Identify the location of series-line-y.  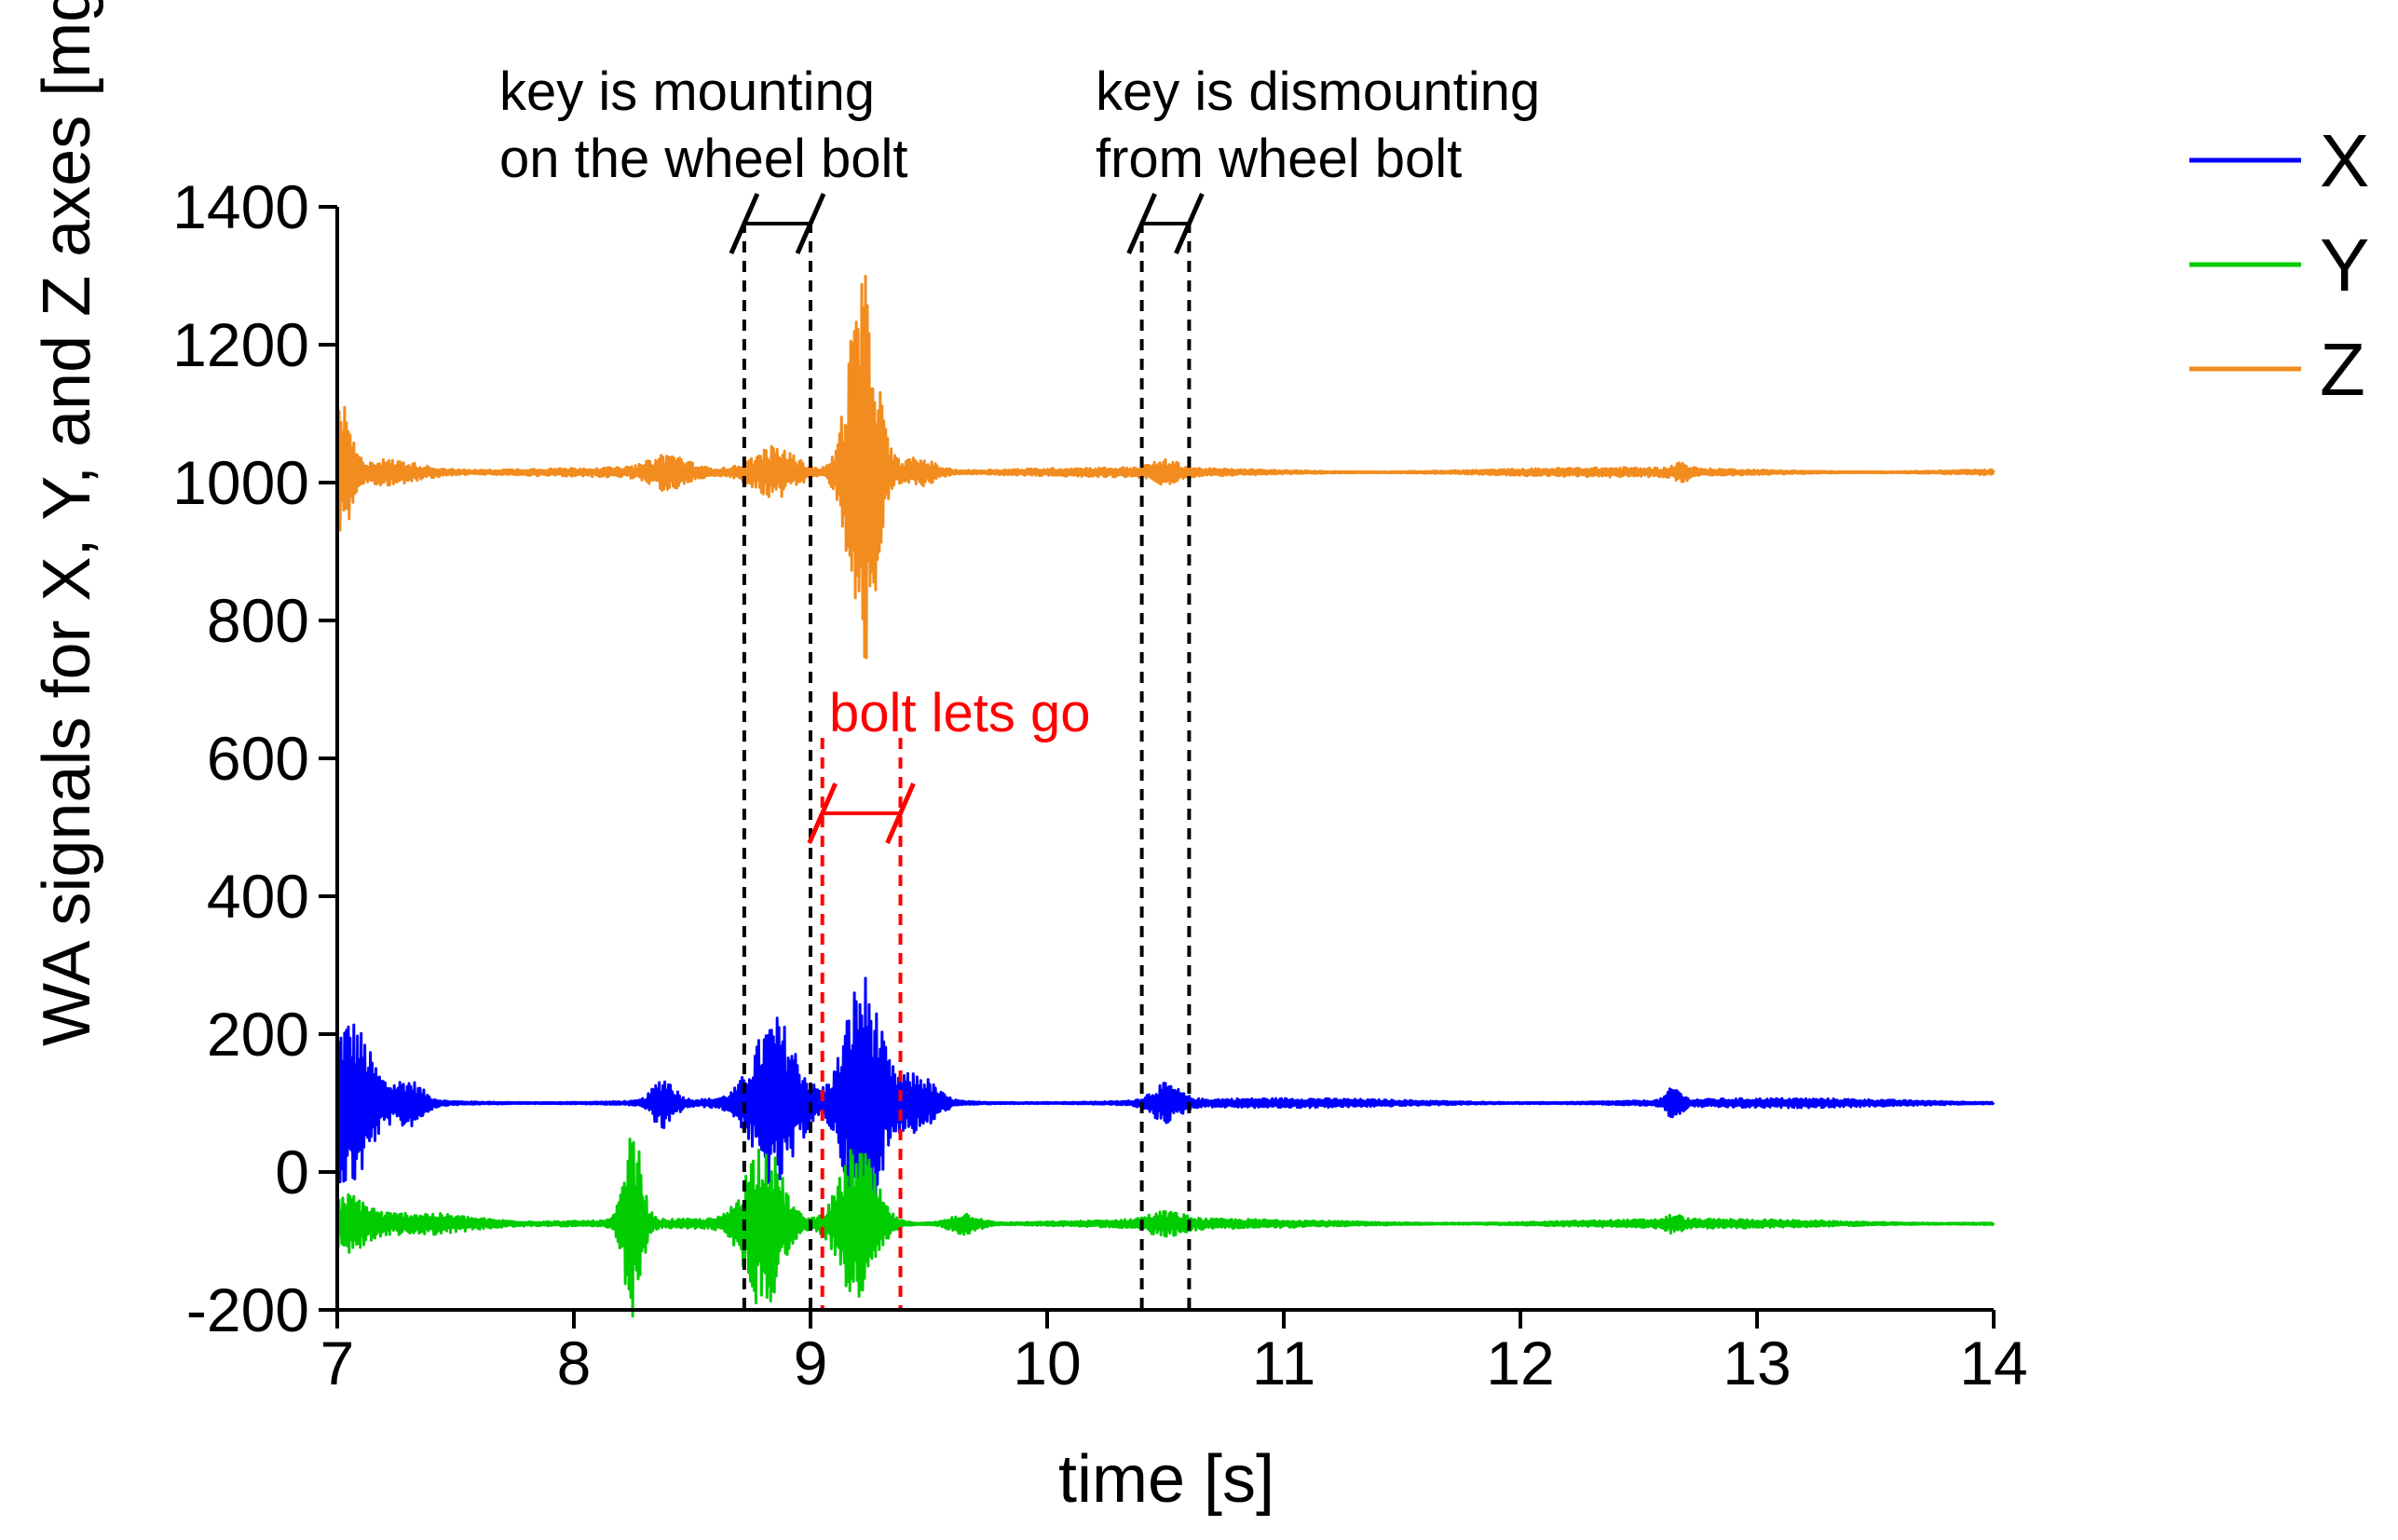
(1165, 1228).